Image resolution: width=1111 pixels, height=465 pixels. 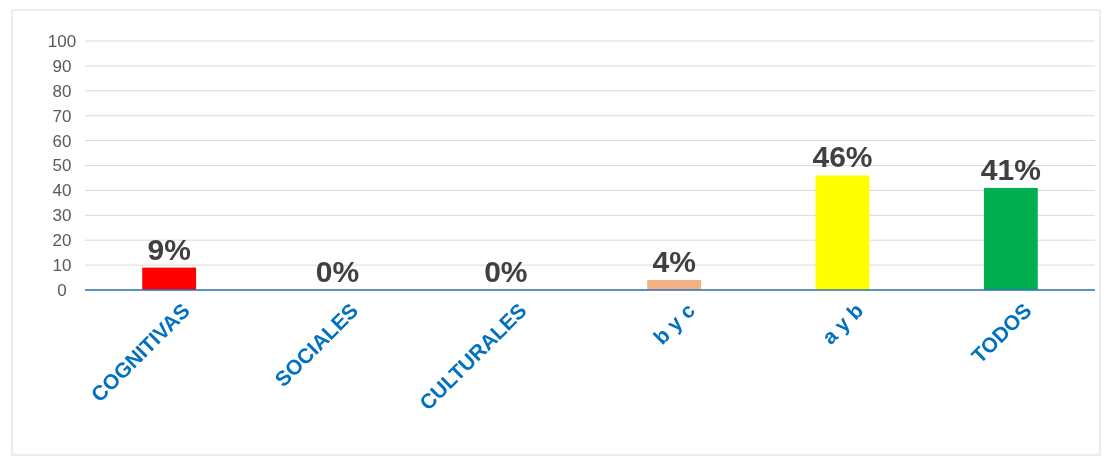 What do you see at coordinates (62, 241) in the screenshot?
I see `y-tick-label: 20` at bounding box center [62, 241].